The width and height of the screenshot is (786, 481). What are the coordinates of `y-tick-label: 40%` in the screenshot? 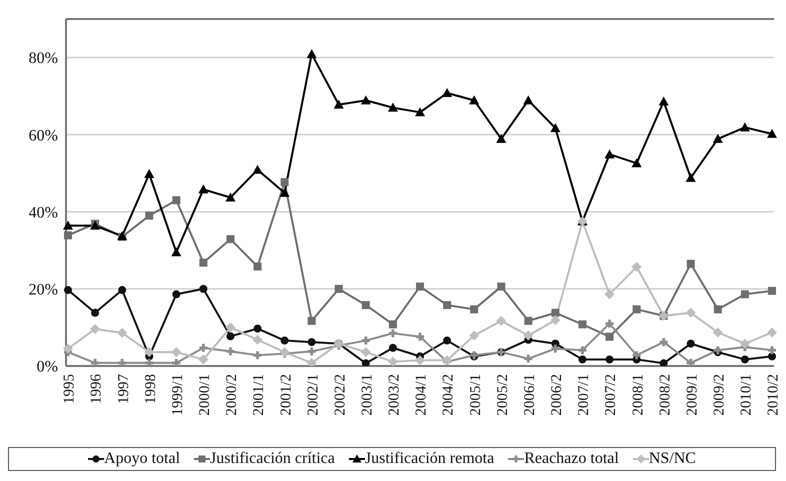 It's located at (43, 213).